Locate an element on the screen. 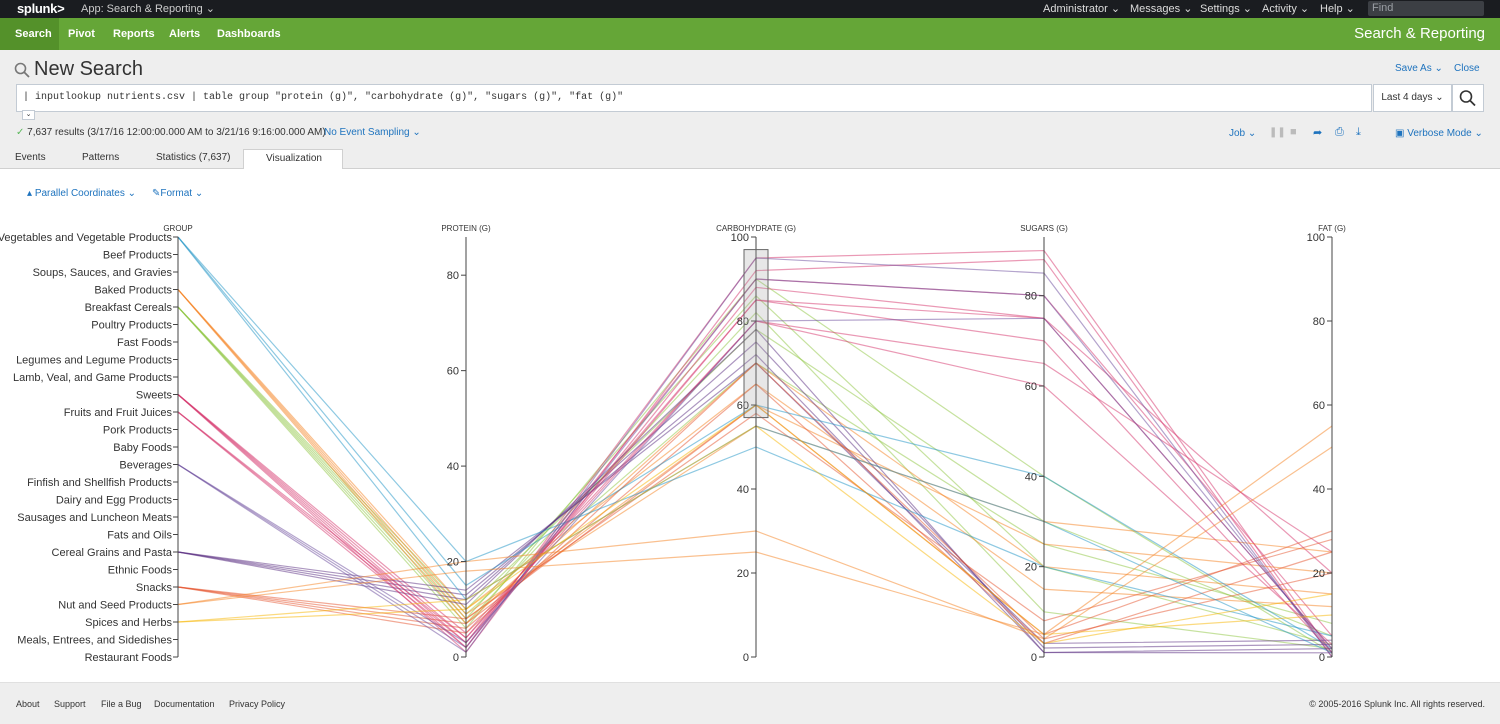 The image size is (1500, 724). footer-link-documentation: Documentation is located at coordinates (184, 704).